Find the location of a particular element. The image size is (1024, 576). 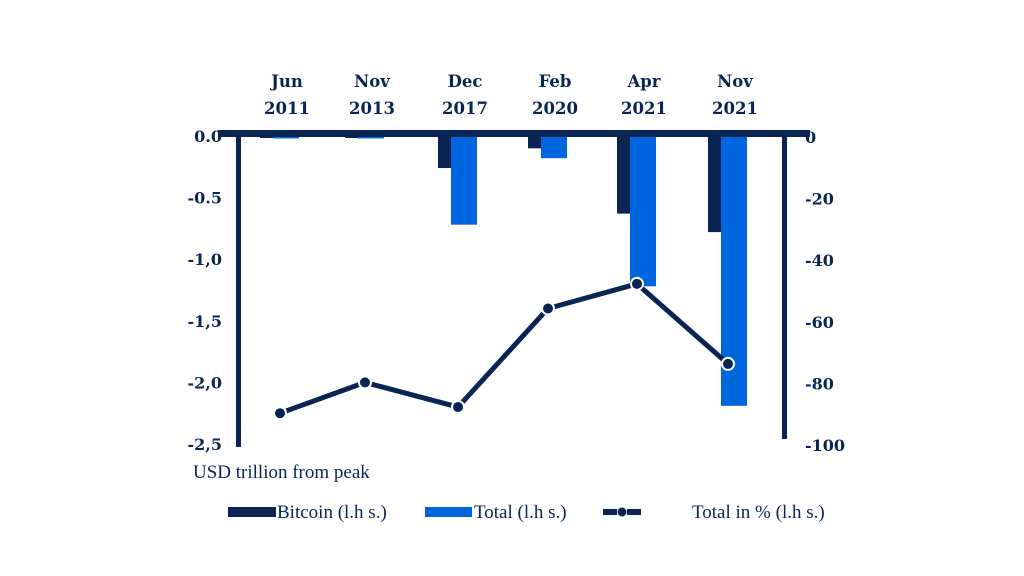

right-tick-label: -60 is located at coordinates (819, 322).